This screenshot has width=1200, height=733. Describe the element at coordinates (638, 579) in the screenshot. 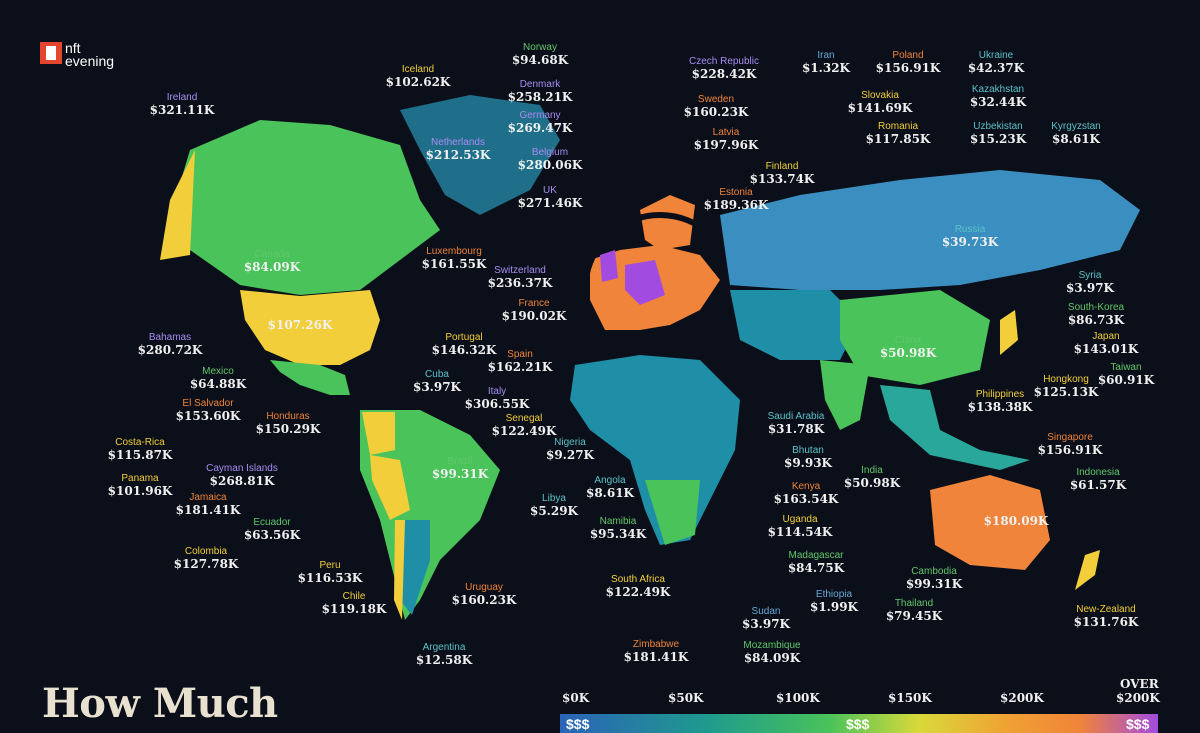

I see `country-name: South Africa` at that location.